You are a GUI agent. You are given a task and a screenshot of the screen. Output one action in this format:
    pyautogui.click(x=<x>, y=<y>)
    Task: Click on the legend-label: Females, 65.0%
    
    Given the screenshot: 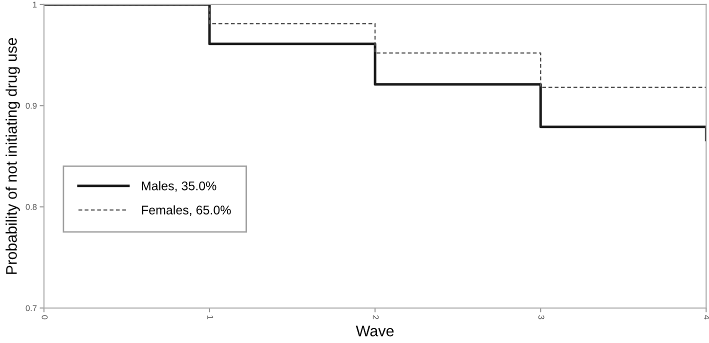 What is the action you would take?
    pyautogui.click(x=186, y=210)
    